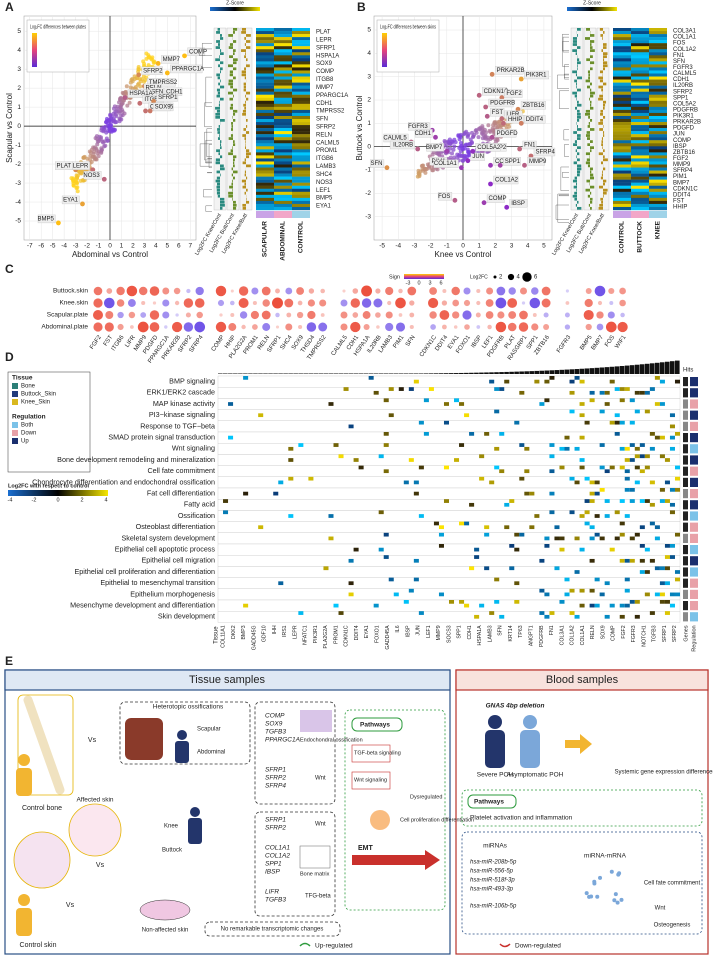 Image resolution: width=713 pixels, height=962 pixels. Describe the element at coordinates (478, 157) in the screenshot. I see `point-label: JUN` at that location.